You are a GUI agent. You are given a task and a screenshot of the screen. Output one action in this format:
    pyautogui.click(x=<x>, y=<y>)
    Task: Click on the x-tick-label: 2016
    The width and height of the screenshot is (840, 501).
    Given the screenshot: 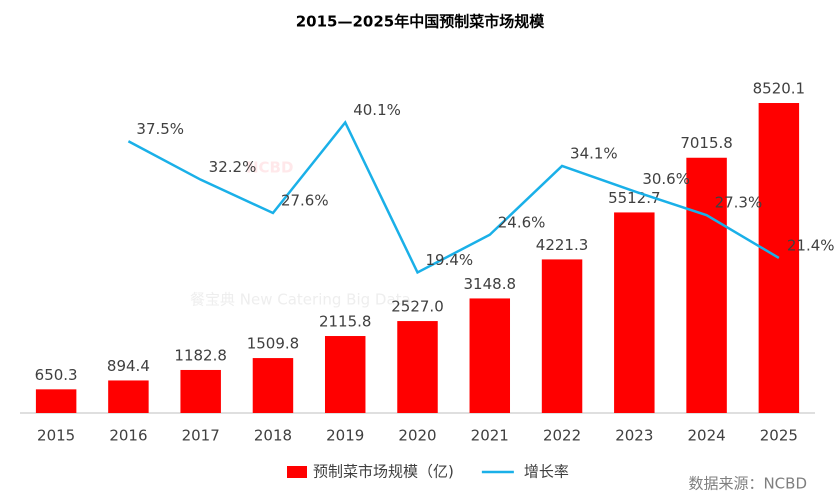 What is the action you would take?
    pyautogui.click(x=128, y=436)
    